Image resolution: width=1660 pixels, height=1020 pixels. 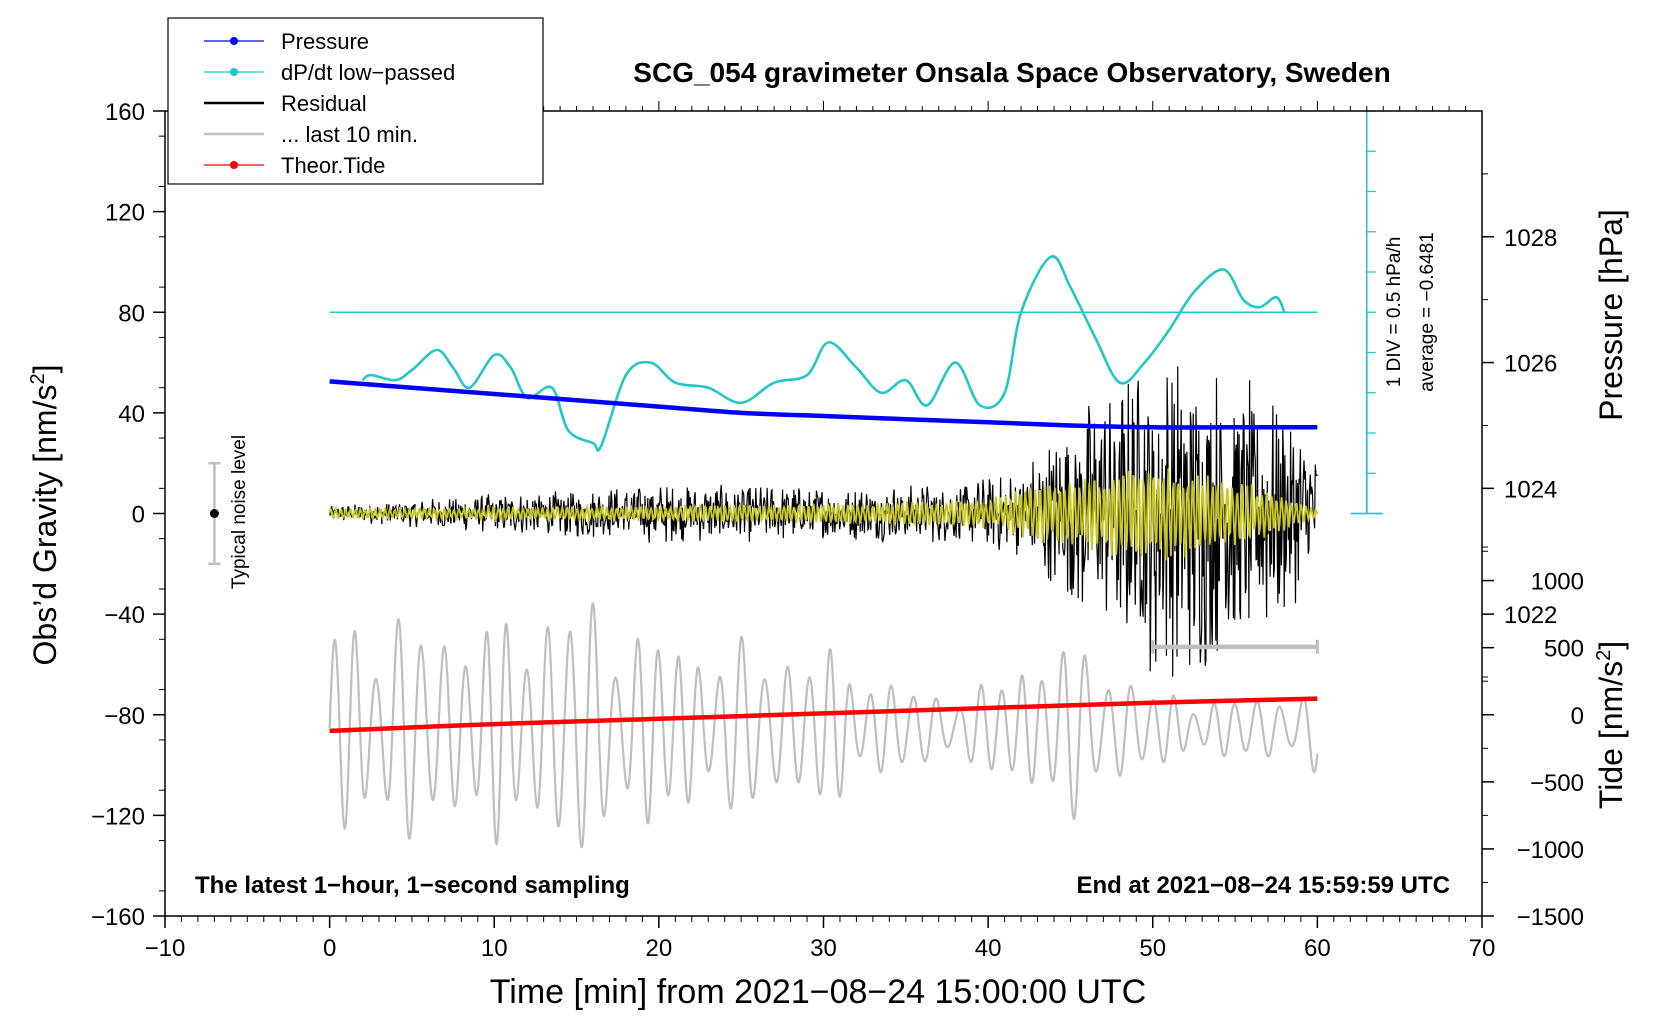 What do you see at coordinates (1611, 645) in the screenshot?
I see `y-axis-label-tide-end: ]` at bounding box center [1611, 645].